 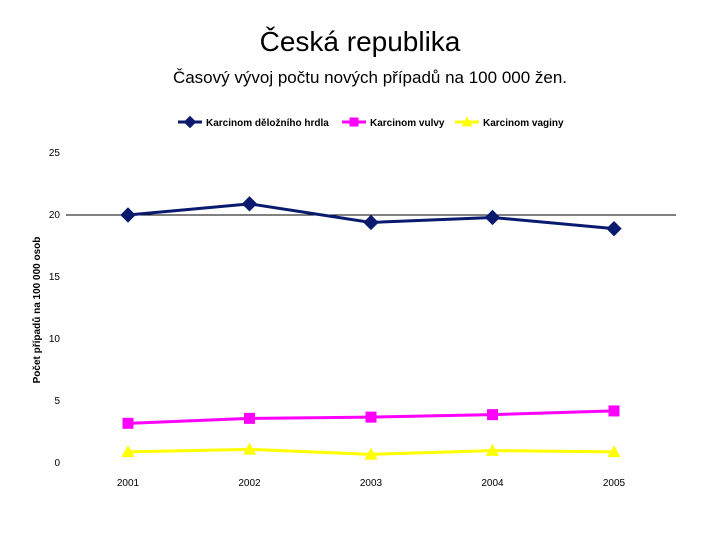 I want to click on y-tick-label: 15, so click(x=55, y=277).